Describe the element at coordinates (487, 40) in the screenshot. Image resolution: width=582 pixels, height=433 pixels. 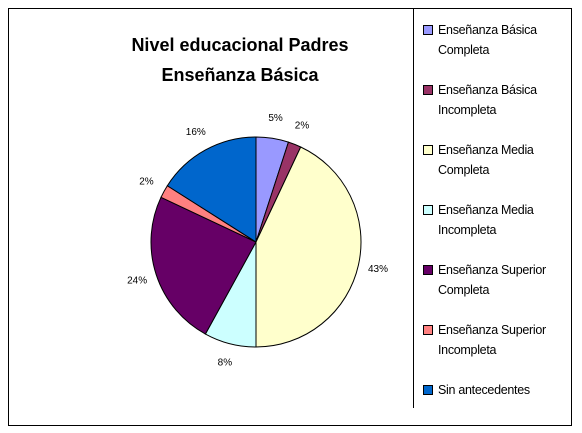
I see `legend-label: Enseñanza Básica Completa` at that location.